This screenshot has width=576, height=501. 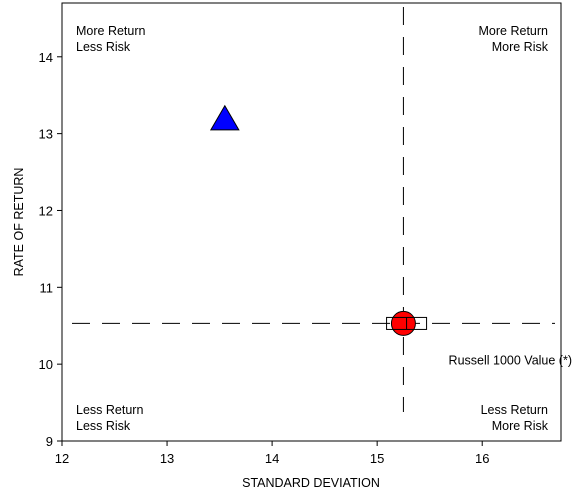 What do you see at coordinates (514, 31) in the screenshot?
I see `quadrant-label-top-right-line1: More Return` at bounding box center [514, 31].